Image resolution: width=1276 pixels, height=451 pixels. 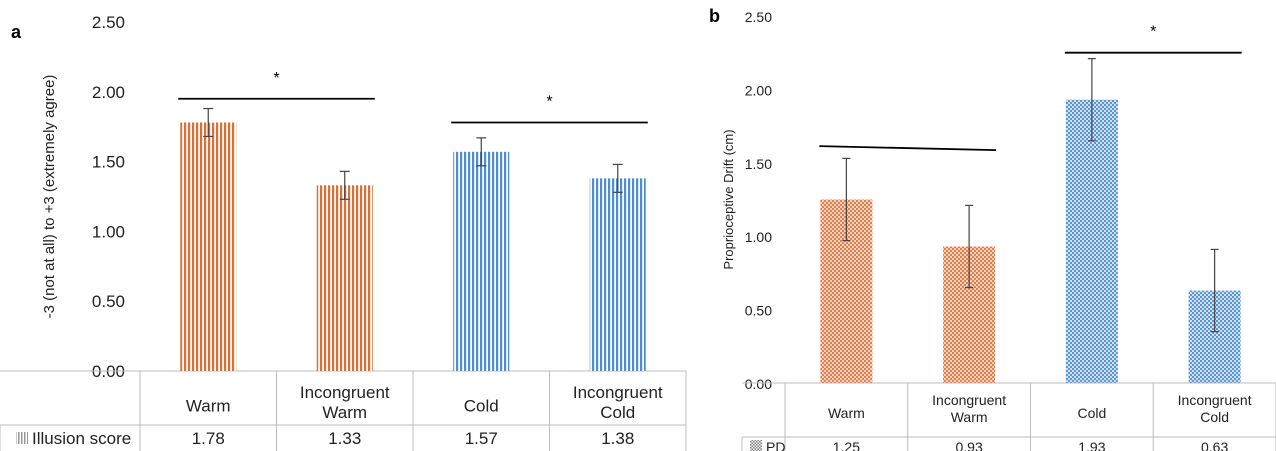 What do you see at coordinates (908, 148) in the screenshot?
I see `significance-line` at bounding box center [908, 148].